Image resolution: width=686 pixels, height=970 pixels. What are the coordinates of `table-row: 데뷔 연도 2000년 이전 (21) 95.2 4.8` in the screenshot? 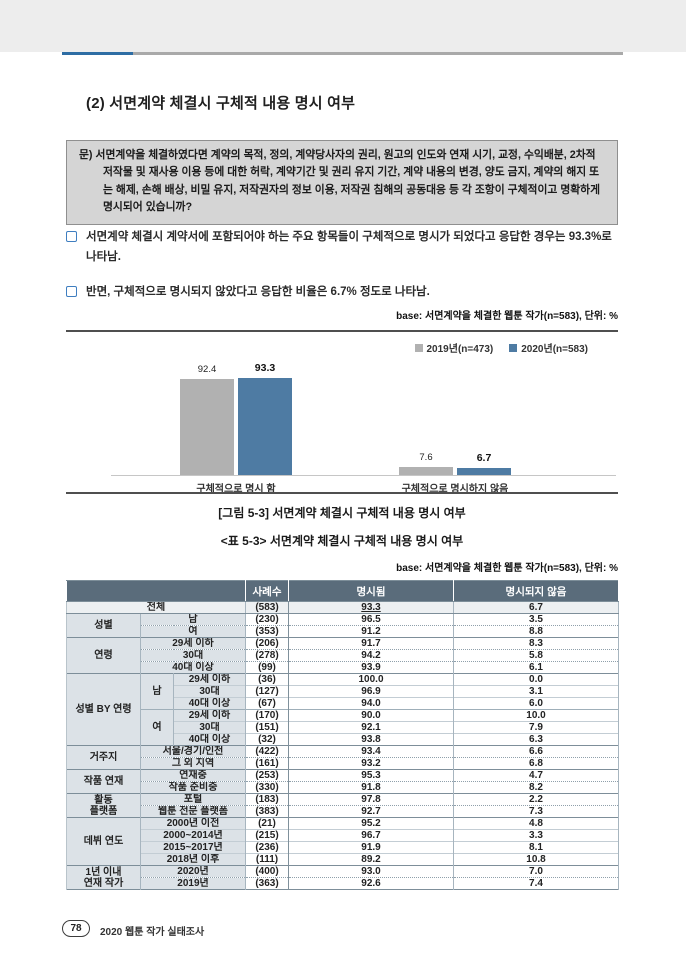 It's located at (342, 841).